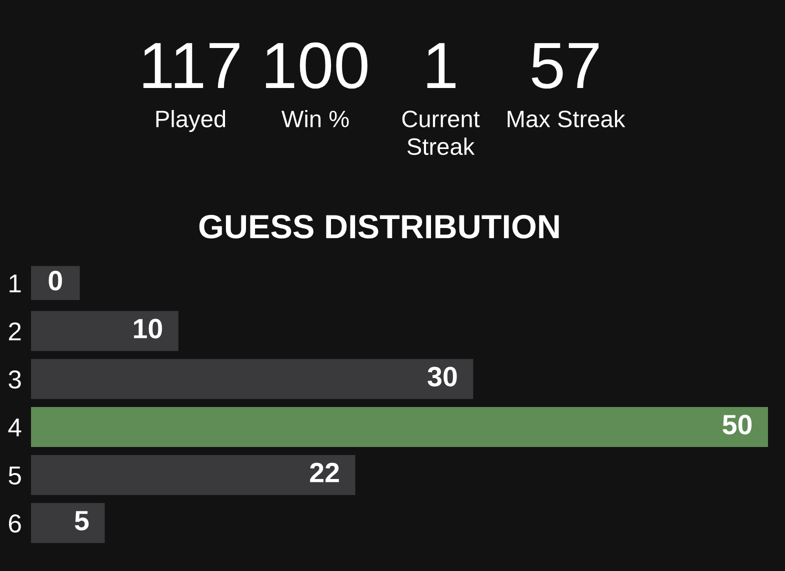  What do you see at coordinates (317, 65) in the screenshot?
I see `data-label: 100` at bounding box center [317, 65].